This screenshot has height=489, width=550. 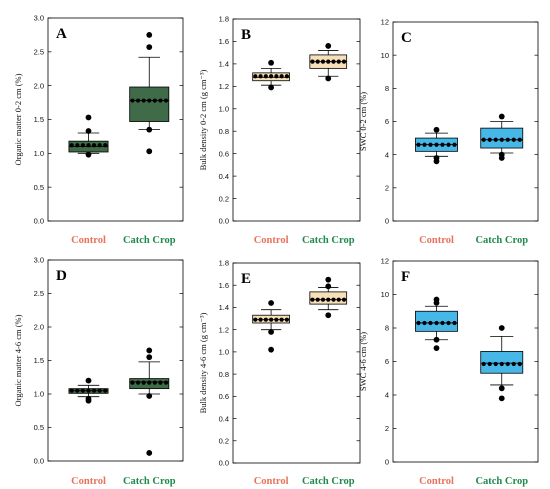 What do you see at coordinates (385, 294) in the screenshot?
I see `y-tick-label: 10` at bounding box center [385, 294].